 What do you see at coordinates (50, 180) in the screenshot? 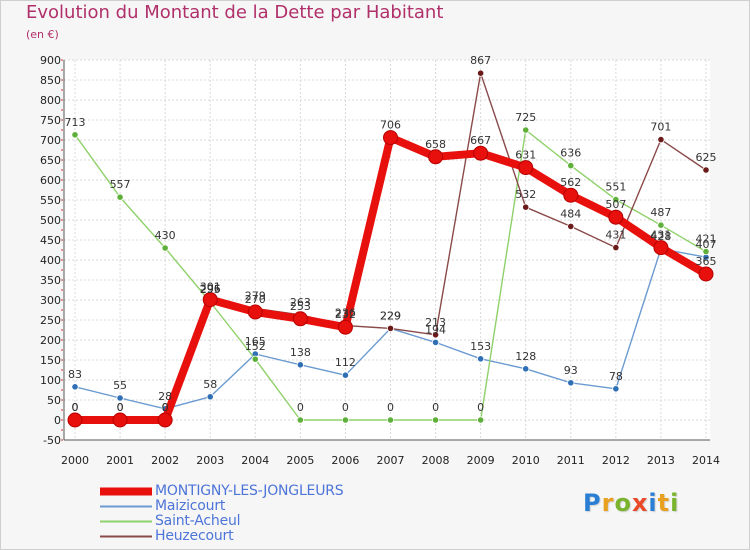
I see `y-tick-label: 600` at bounding box center [50, 180].